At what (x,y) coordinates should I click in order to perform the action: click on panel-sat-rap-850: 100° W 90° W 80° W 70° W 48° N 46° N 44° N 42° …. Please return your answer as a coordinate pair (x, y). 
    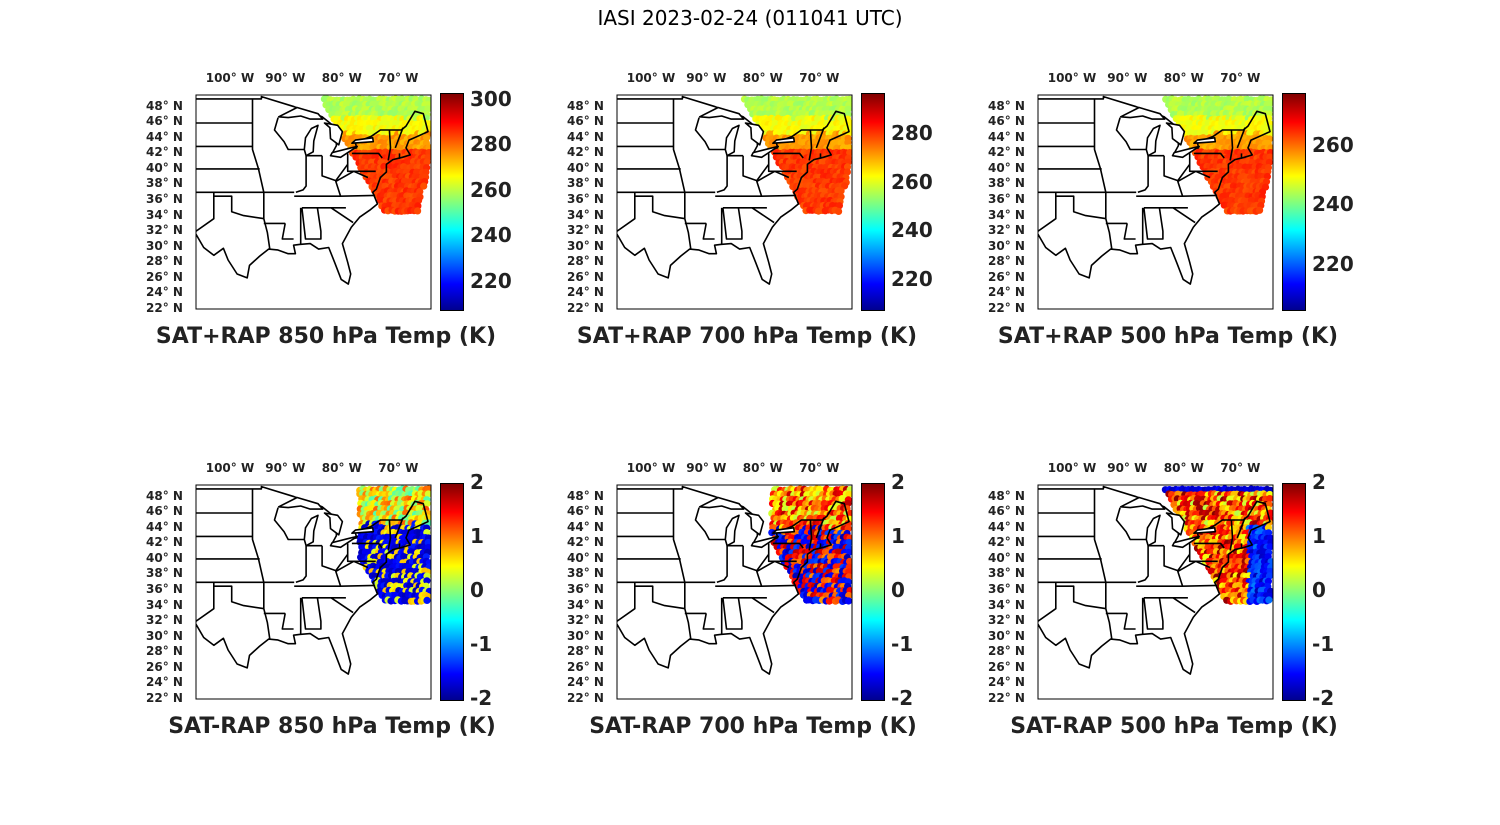
    Looking at the image, I should click on (368, 212).